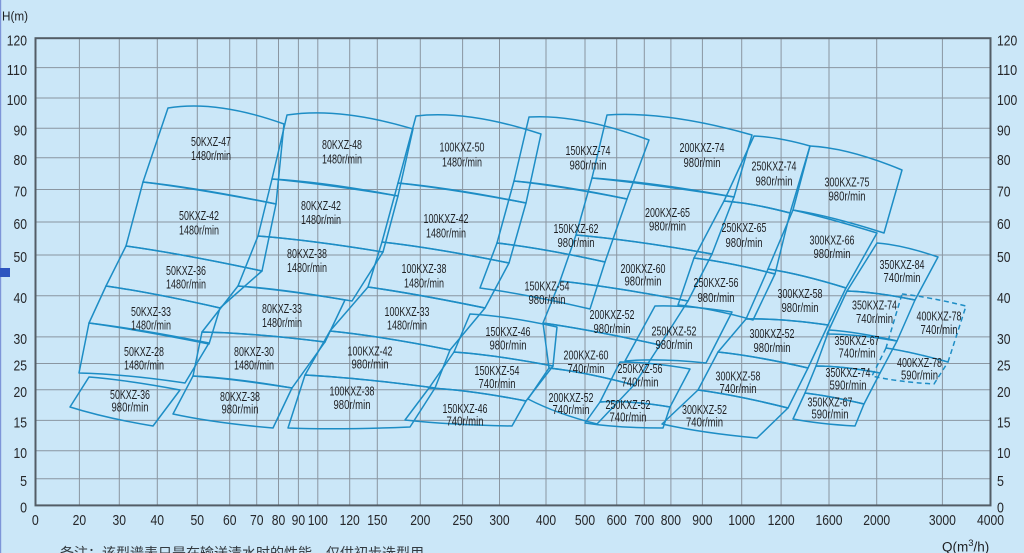  Describe the element at coordinates (186, 270) in the screenshot. I see `svg-text: 50KXZ-36` at that location.